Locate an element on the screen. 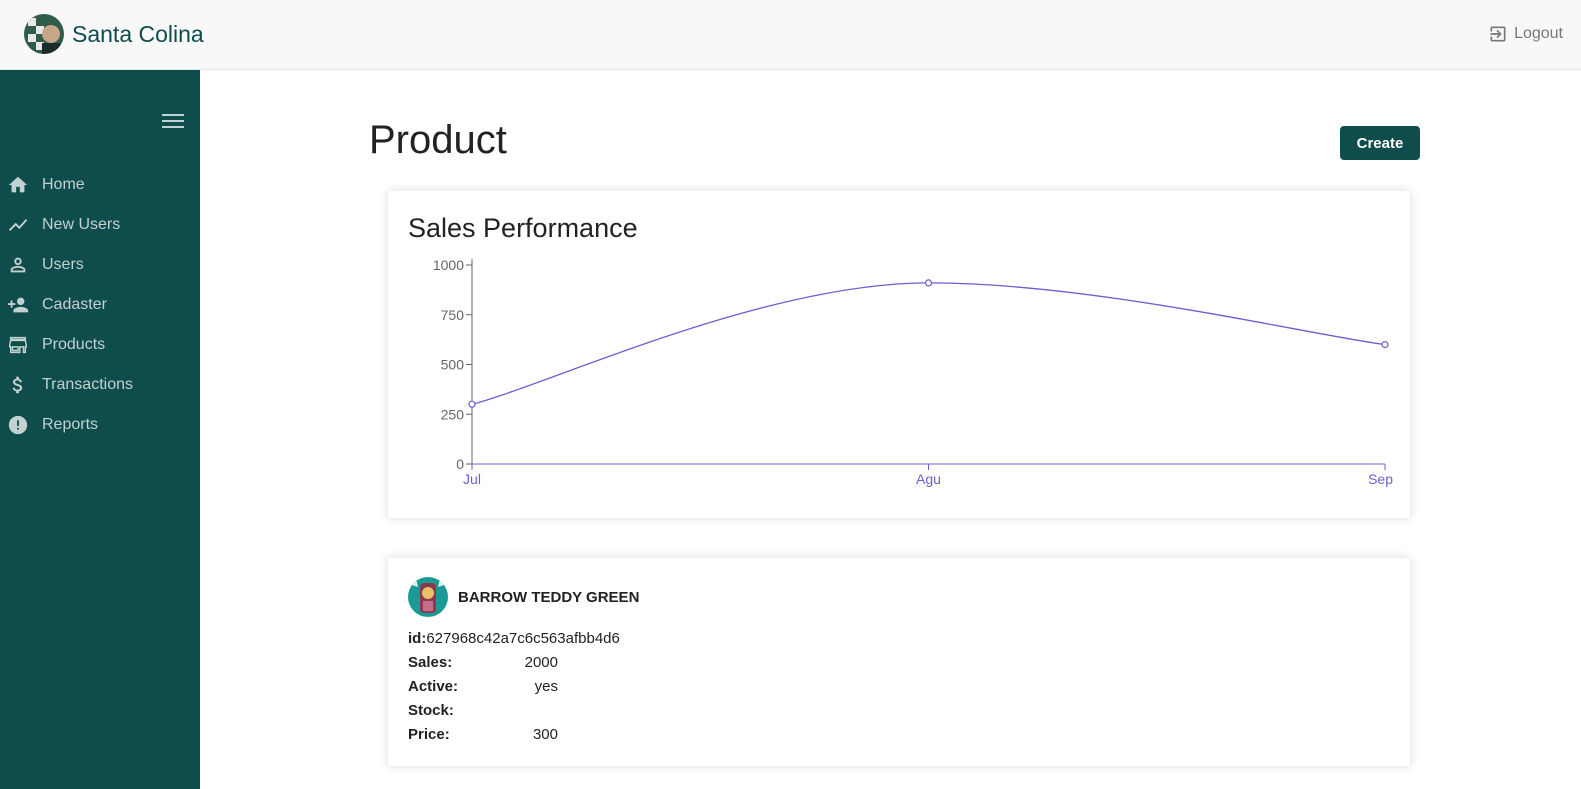 Image resolution: width=1581 pixels, height=789 pixels. product-name: BARROW TEDDY GREEN is located at coordinates (549, 597).